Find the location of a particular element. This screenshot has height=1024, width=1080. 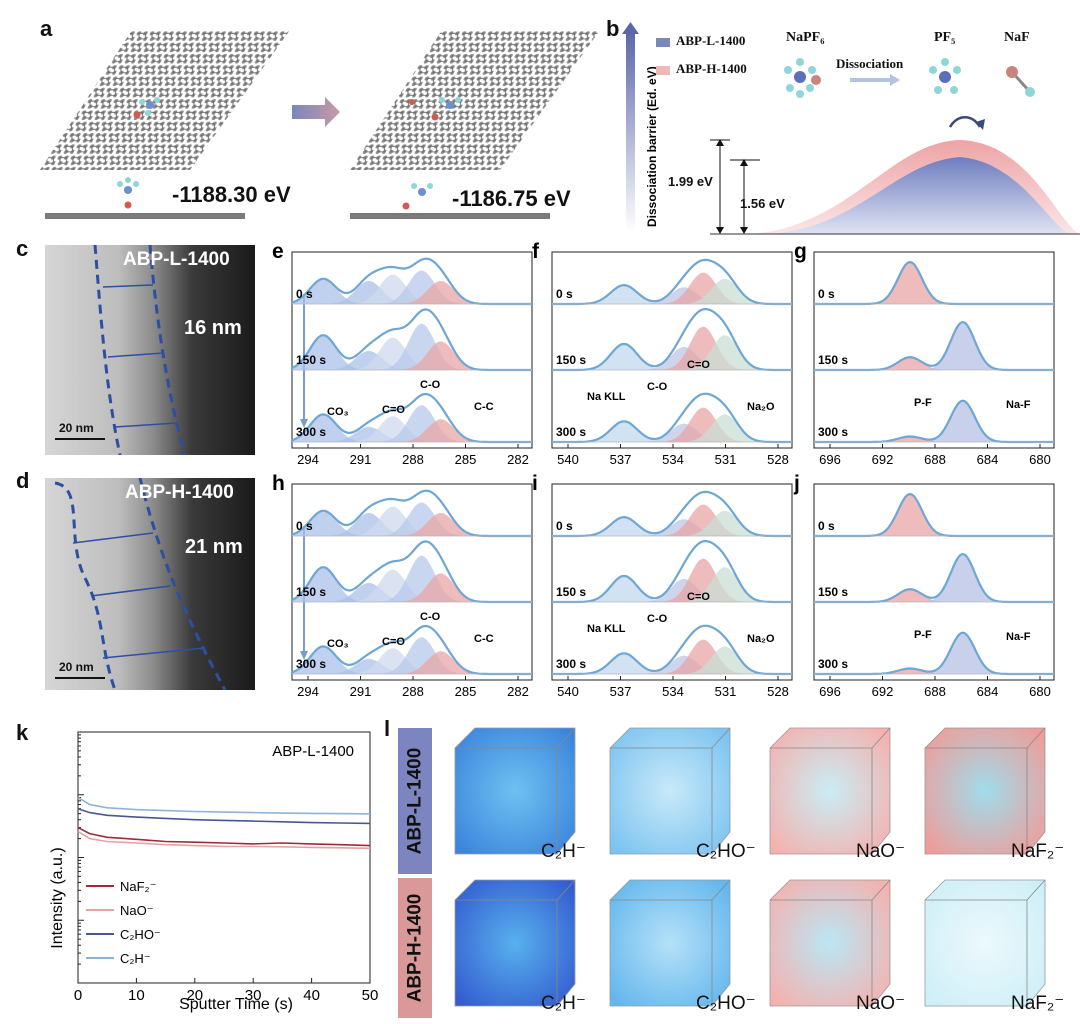

k-legend-label: NaF₂⁻ is located at coordinates (138, 886).